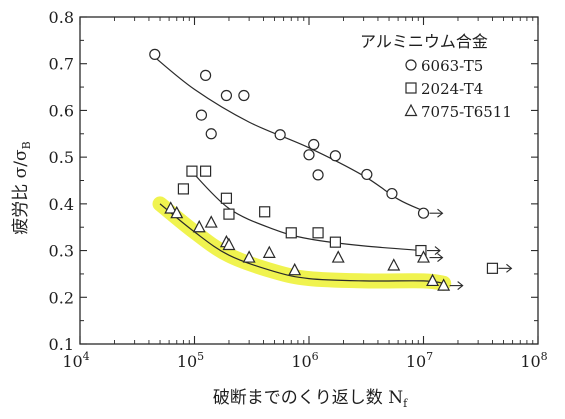  Describe the element at coordinates (61, 344) in the screenshot. I see `y-tick-label: 0.1` at that location.